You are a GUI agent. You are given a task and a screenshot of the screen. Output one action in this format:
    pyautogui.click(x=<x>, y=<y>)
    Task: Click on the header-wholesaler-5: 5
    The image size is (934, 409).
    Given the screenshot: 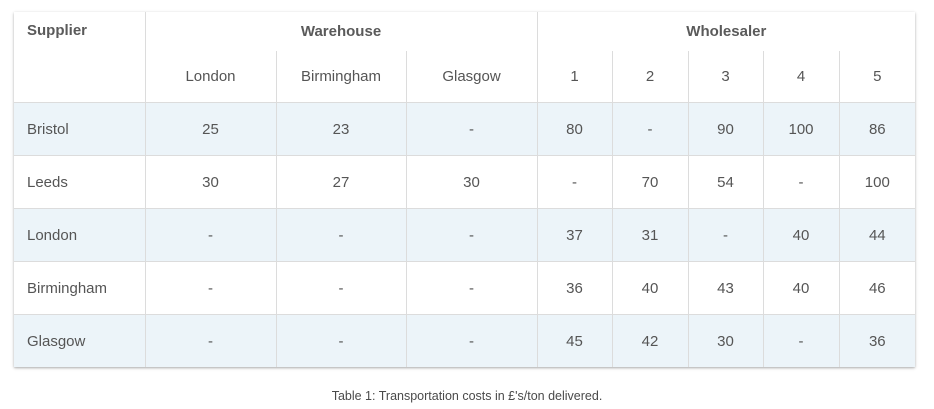 What is the action you would take?
    pyautogui.click(x=877, y=77)
    